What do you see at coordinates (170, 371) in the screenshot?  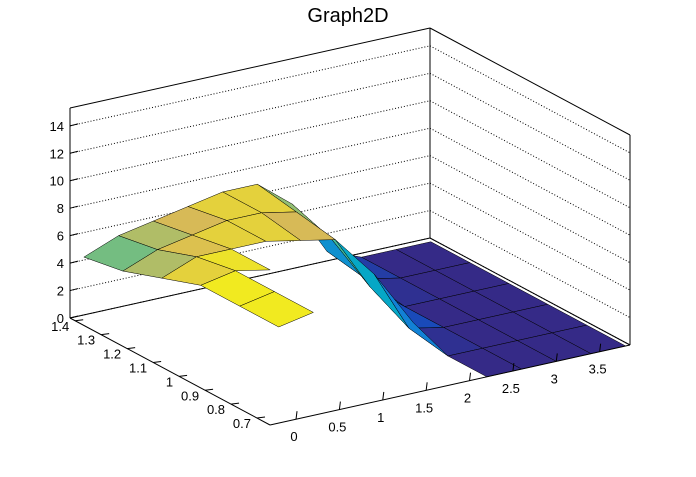 I see `y-axis` at bounding box center [170, 371].